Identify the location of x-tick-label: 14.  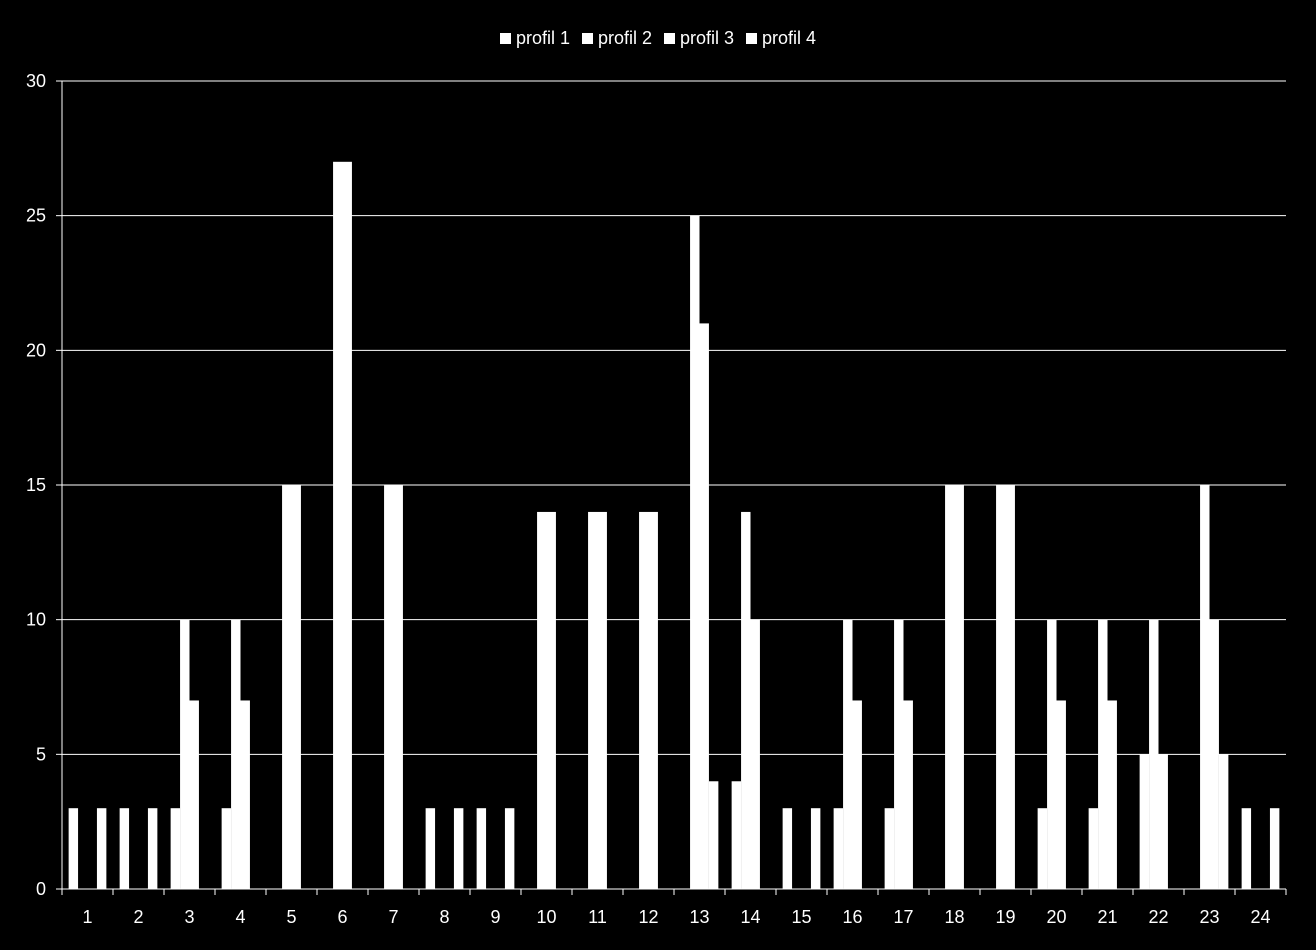
(750, 917).